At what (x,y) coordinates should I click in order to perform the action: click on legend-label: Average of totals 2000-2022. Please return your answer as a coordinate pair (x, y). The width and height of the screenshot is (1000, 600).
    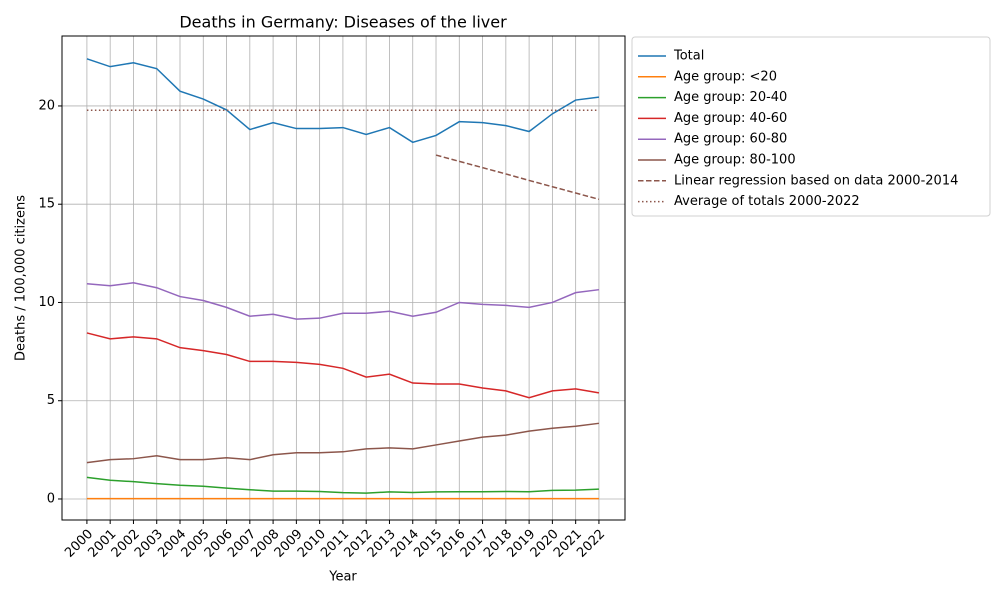
    Looking at the image, I should click on (767, 201).